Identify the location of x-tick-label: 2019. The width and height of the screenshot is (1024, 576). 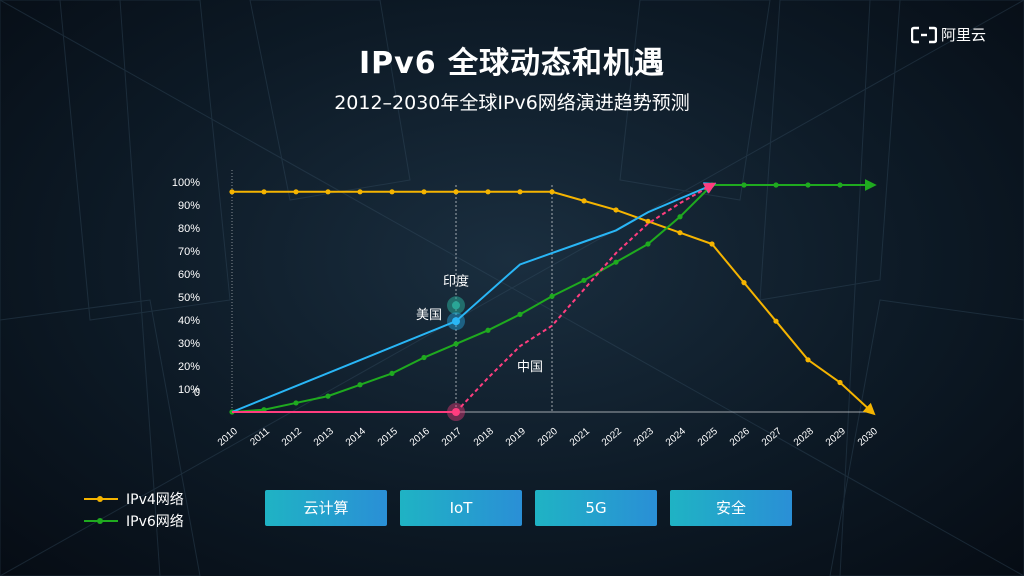
(516, 437).